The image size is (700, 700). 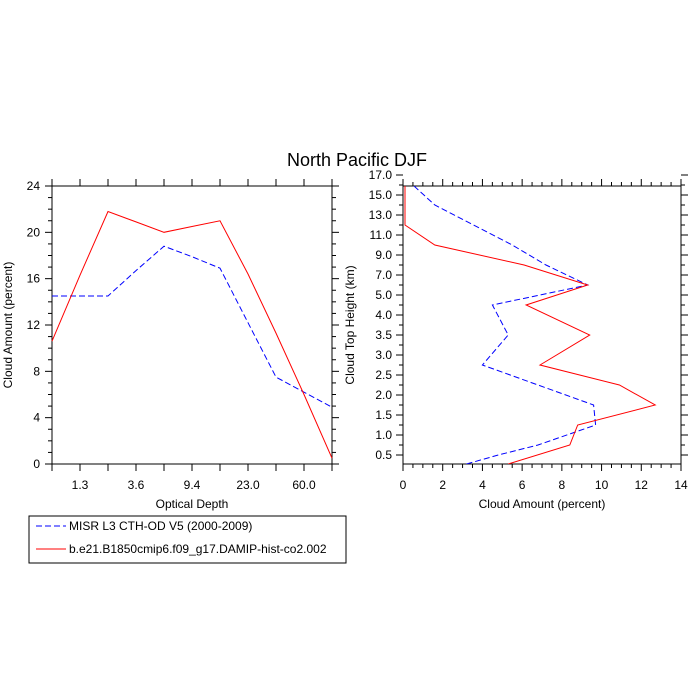 What do you see at coordinates (442, 485) in the screenshot?
I see `right-x-tick-label: 2` at bounding box center [442, 485].